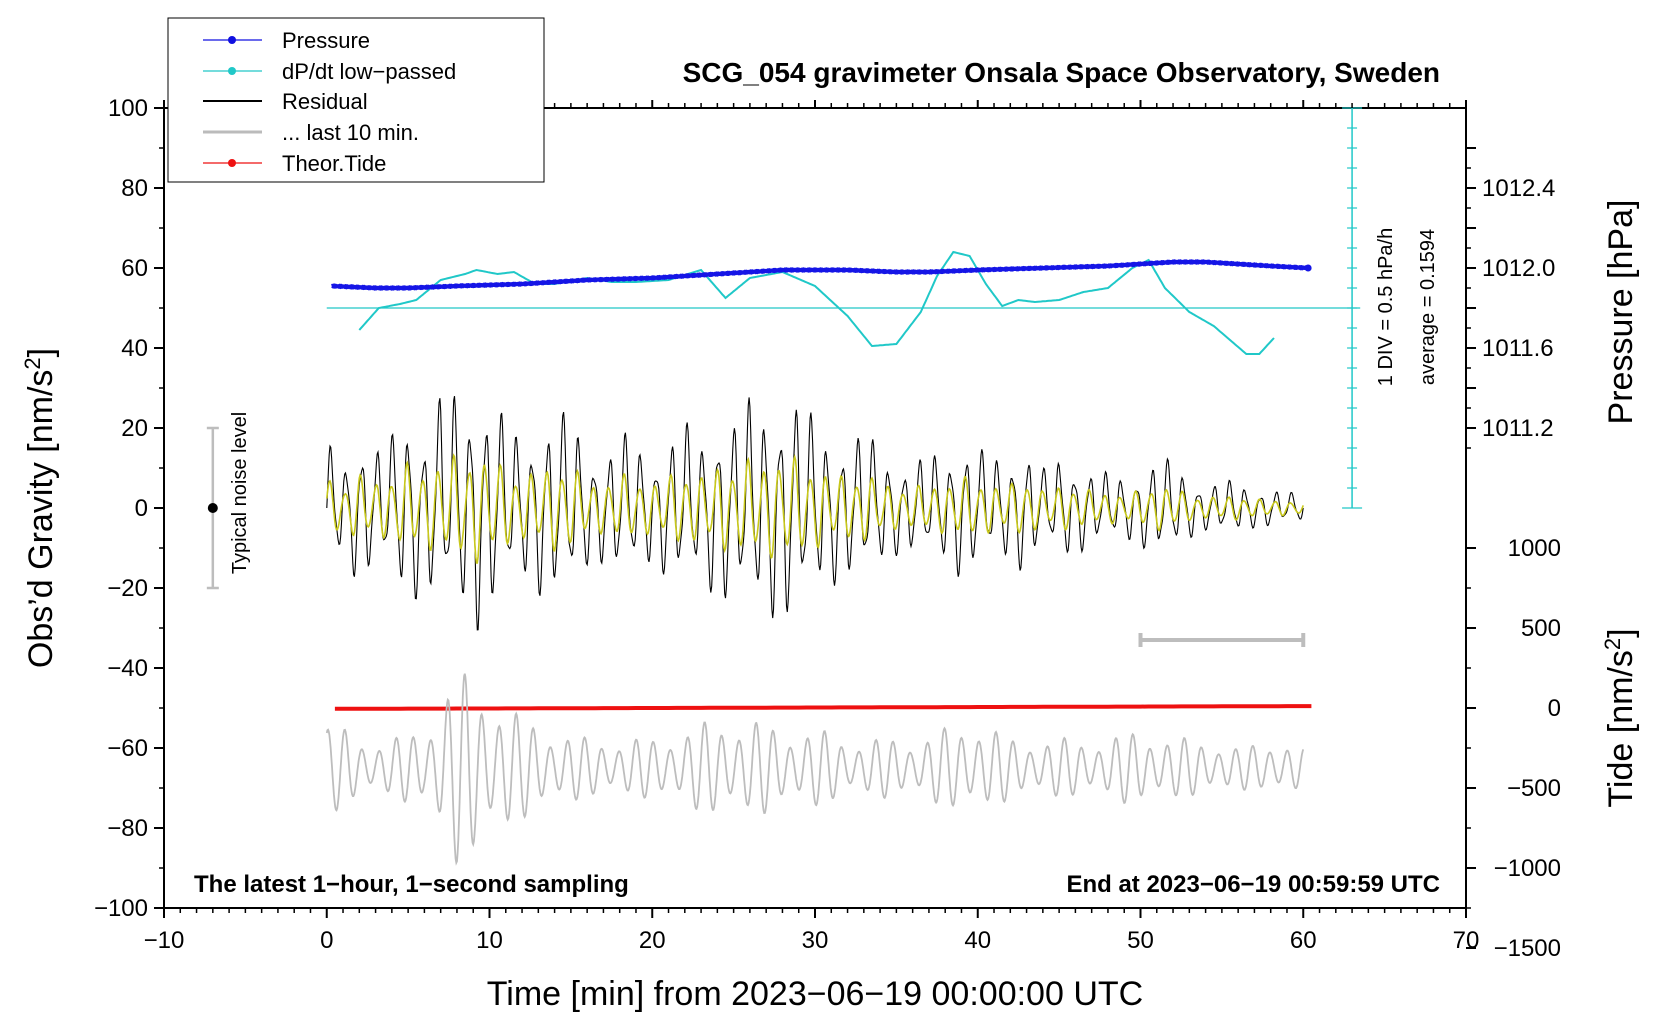  What do you see at coordinates (325, 101) in the screenshot?
I see `legend-label-residual: Residual` at bounding box center [325, 101].